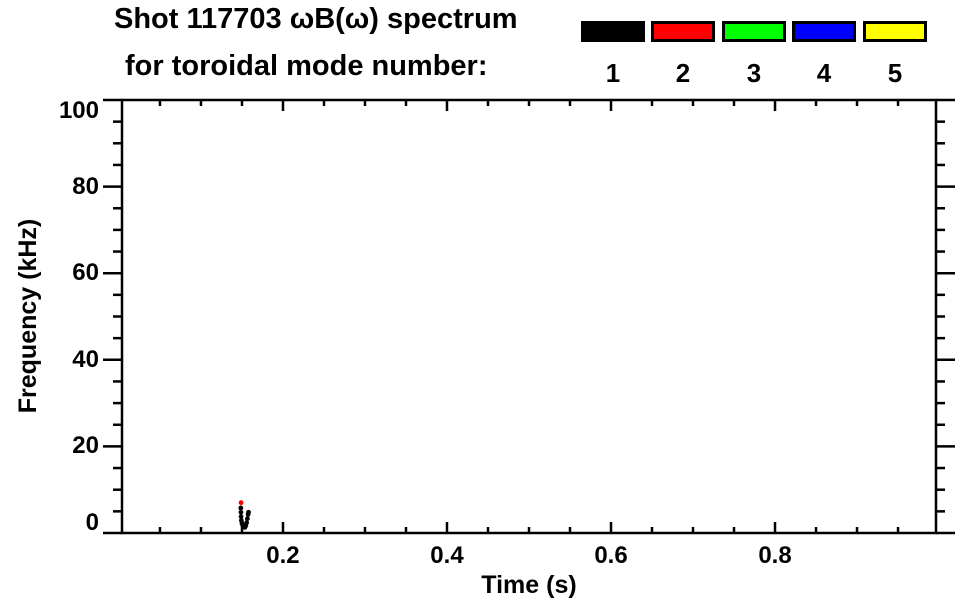 This screenshot has width=963, height=615. I want to click on legend-label-mode-5: 5, so click(895, 73).